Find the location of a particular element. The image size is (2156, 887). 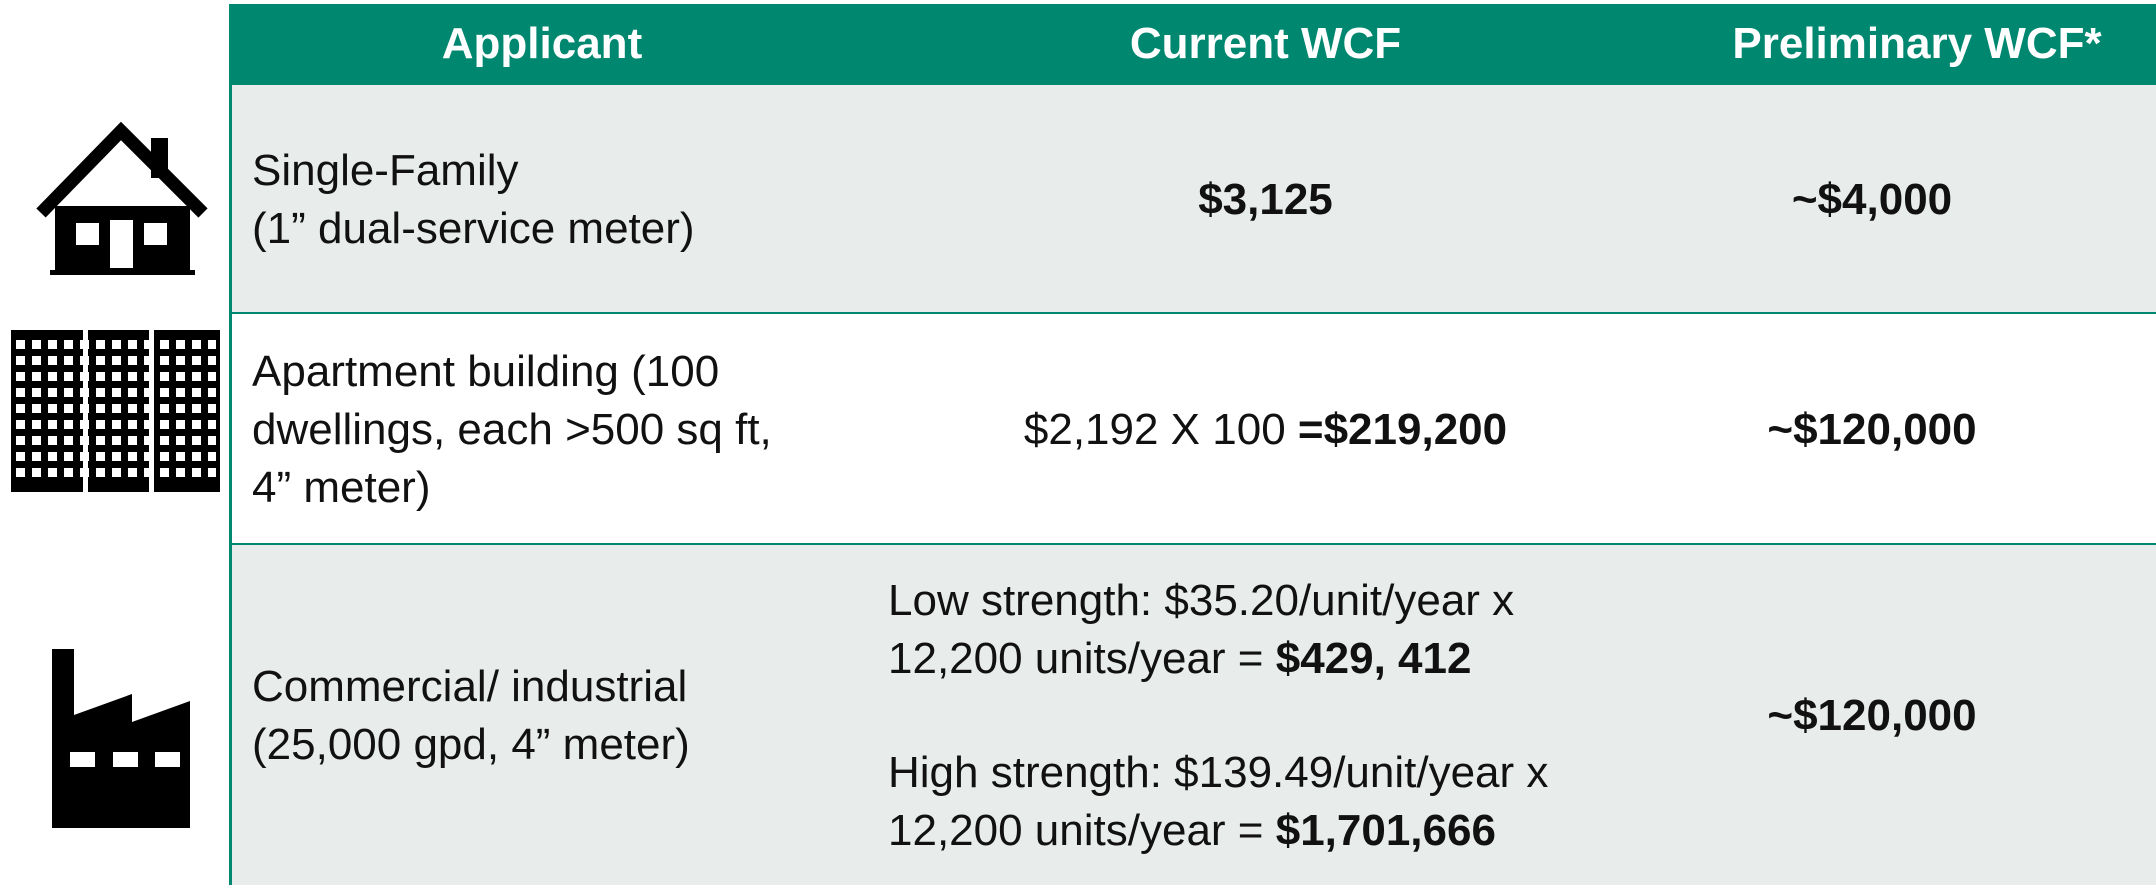

bold-text: =$219,200 is located at coordinates (1402, 429).